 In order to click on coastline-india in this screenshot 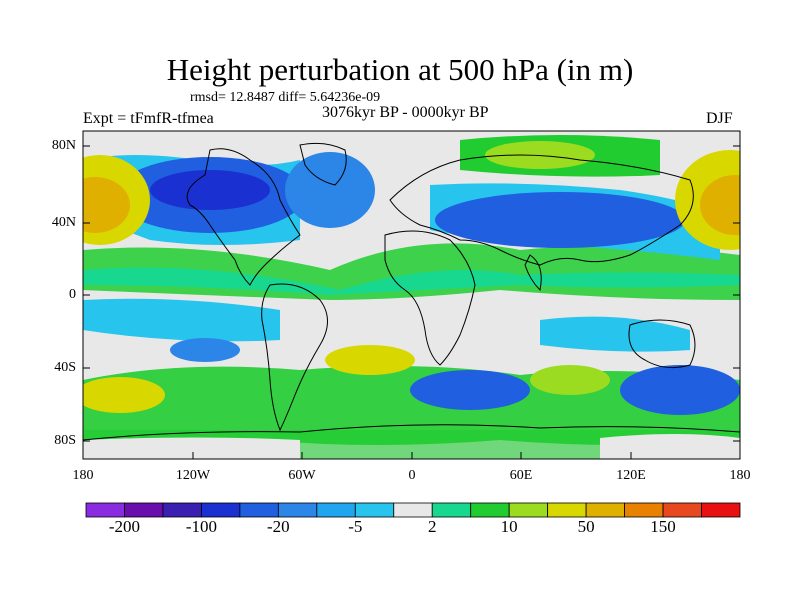, I will do `click(533, 273)`.